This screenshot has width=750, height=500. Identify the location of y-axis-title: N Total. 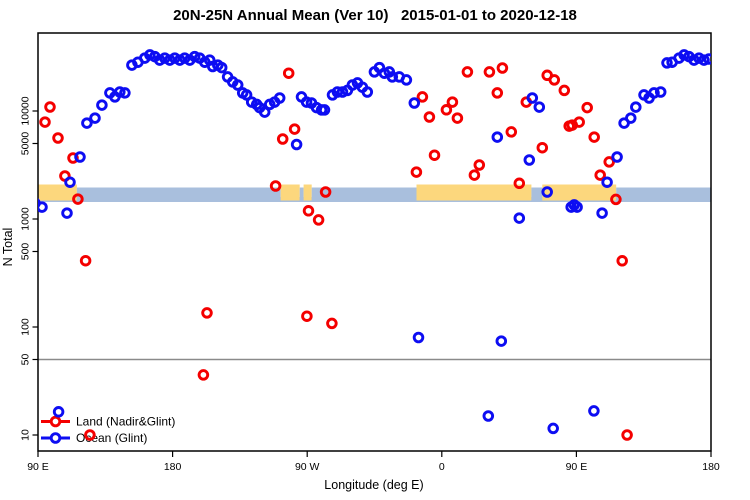
(8, 247).